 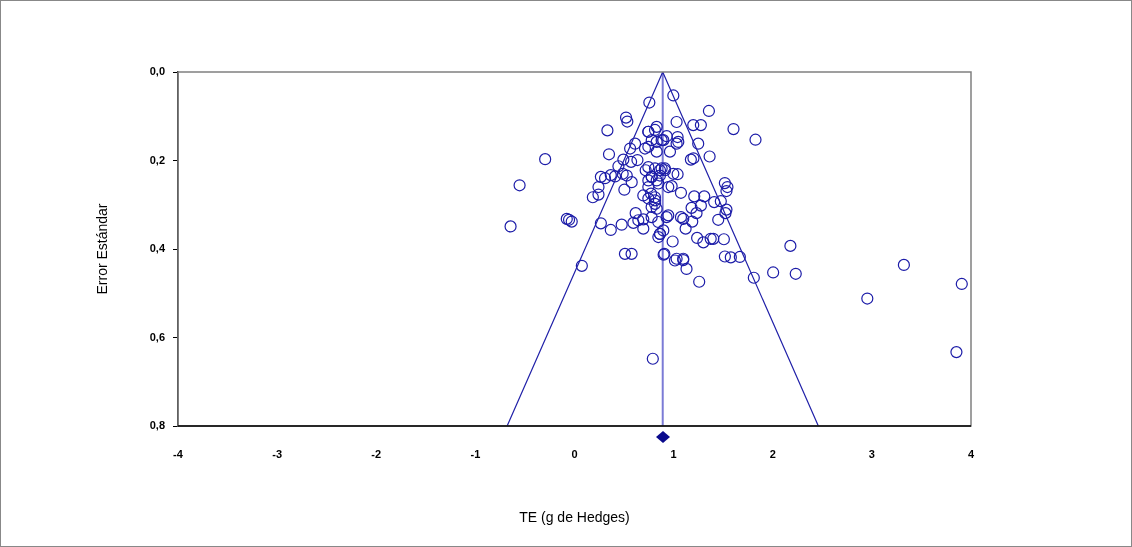 What do you see at coordinates (971, 453) in the screenshot?
I see `x-tick-label: 4` at bounding box center [971, 453].